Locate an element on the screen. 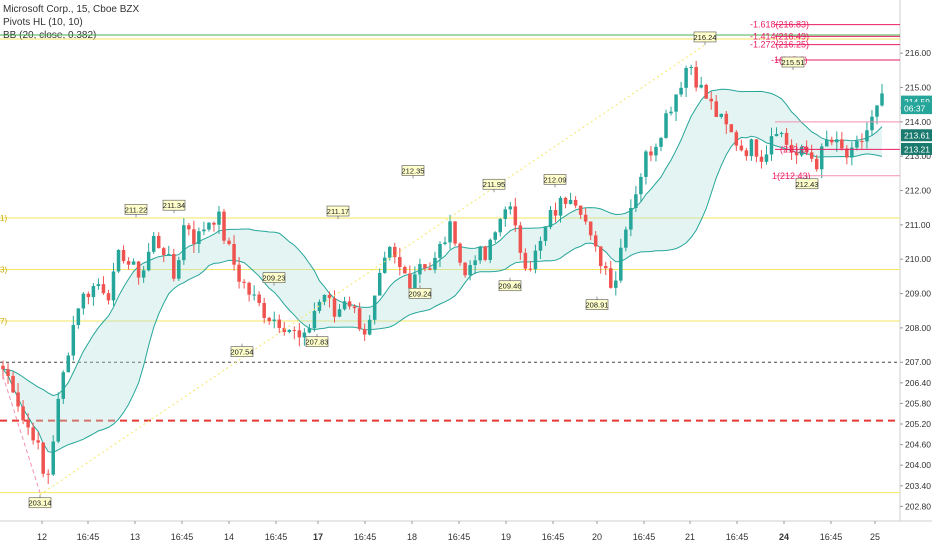 This screenshot has width=932, height=550. time-tick-label: 24 is located at coordinates (784, 537).